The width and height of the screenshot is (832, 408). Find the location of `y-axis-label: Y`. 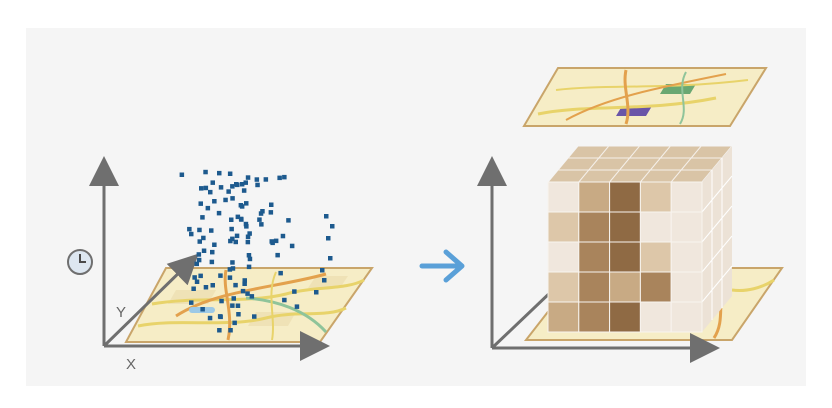

y-axis-label: Y is located at coordinates (121, 312).